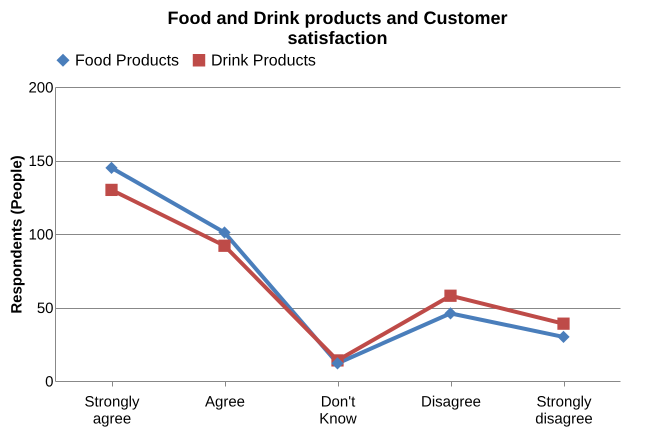  Describe the element at coordinates (338, 411) in the screenshot. I see `x-tick-label: Don't Know` at that location.